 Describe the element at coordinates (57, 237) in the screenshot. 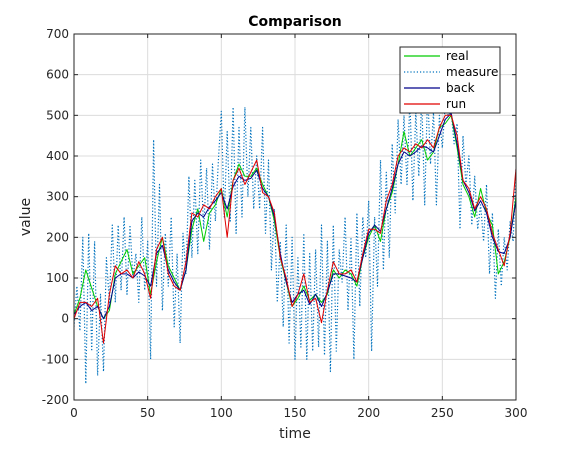

I see `y-tick-label: 200` at that location.